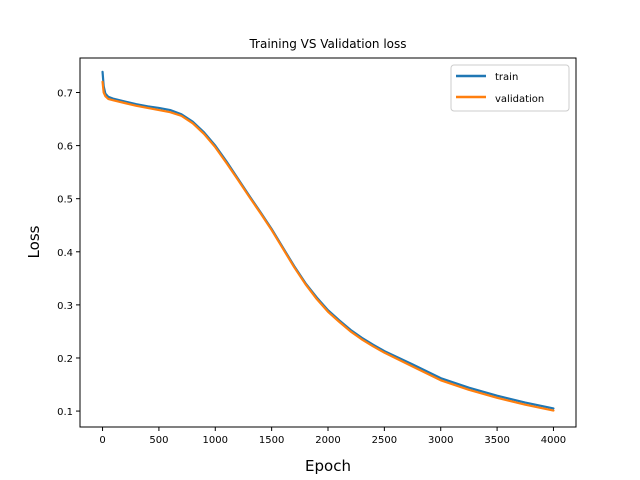 This screenshot has height=480, width=640. I want to click on y-tick-label: 0.5, so click(65, 200).